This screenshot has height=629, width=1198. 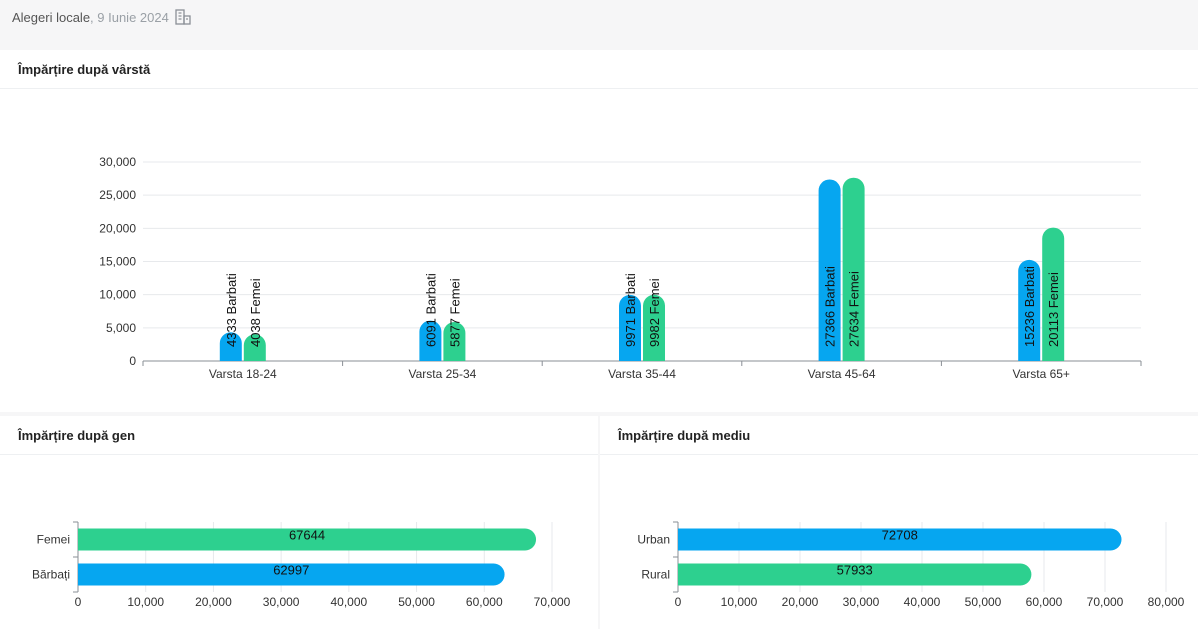 What do you see at coordinates (129, 17) in the screenshot?
I see `election-date: , 9 Iunie 2024` at bounding box center [129, 17].